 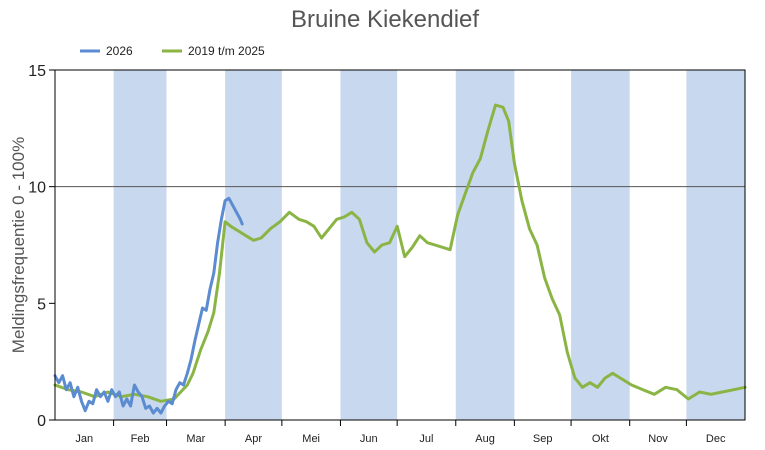 What do you see at coordinates (715, 245) in the screenshot?
I see `band-dec` at bounding box center [715, 245].